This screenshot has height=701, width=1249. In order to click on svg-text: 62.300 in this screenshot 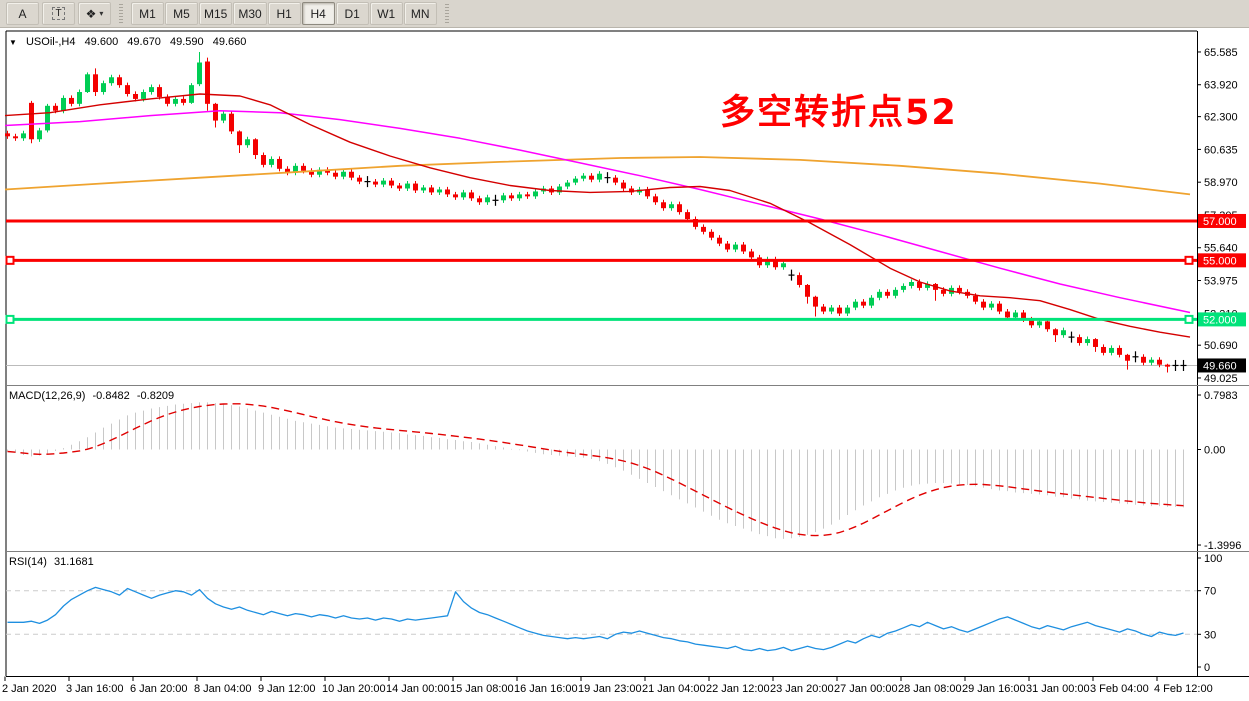, I will do `click(1221, 118)`.